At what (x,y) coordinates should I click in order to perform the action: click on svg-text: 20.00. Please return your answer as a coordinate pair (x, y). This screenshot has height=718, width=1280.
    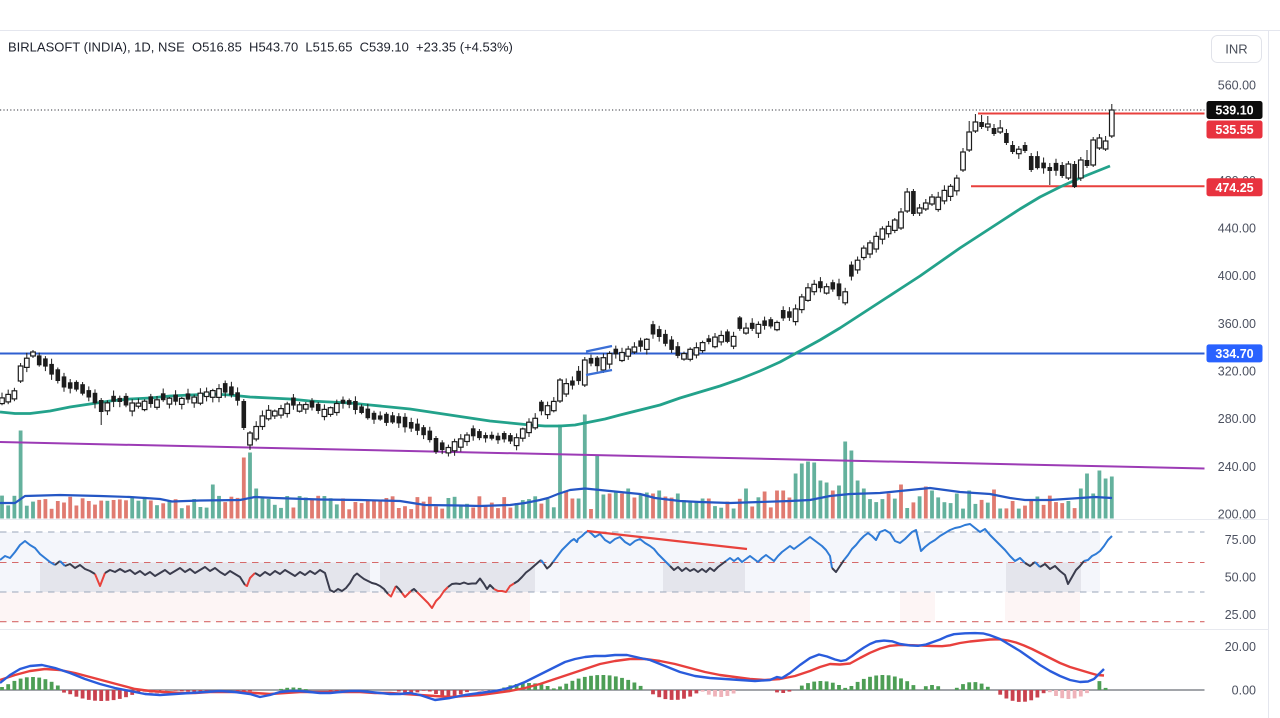
    Looking at the image, I should click on (1240, 647).